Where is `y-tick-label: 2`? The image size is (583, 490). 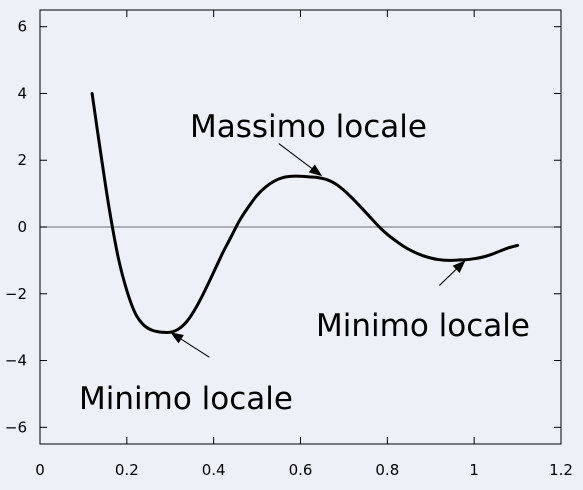
y-tick-label: 2 is located at coordinates (22, 160).